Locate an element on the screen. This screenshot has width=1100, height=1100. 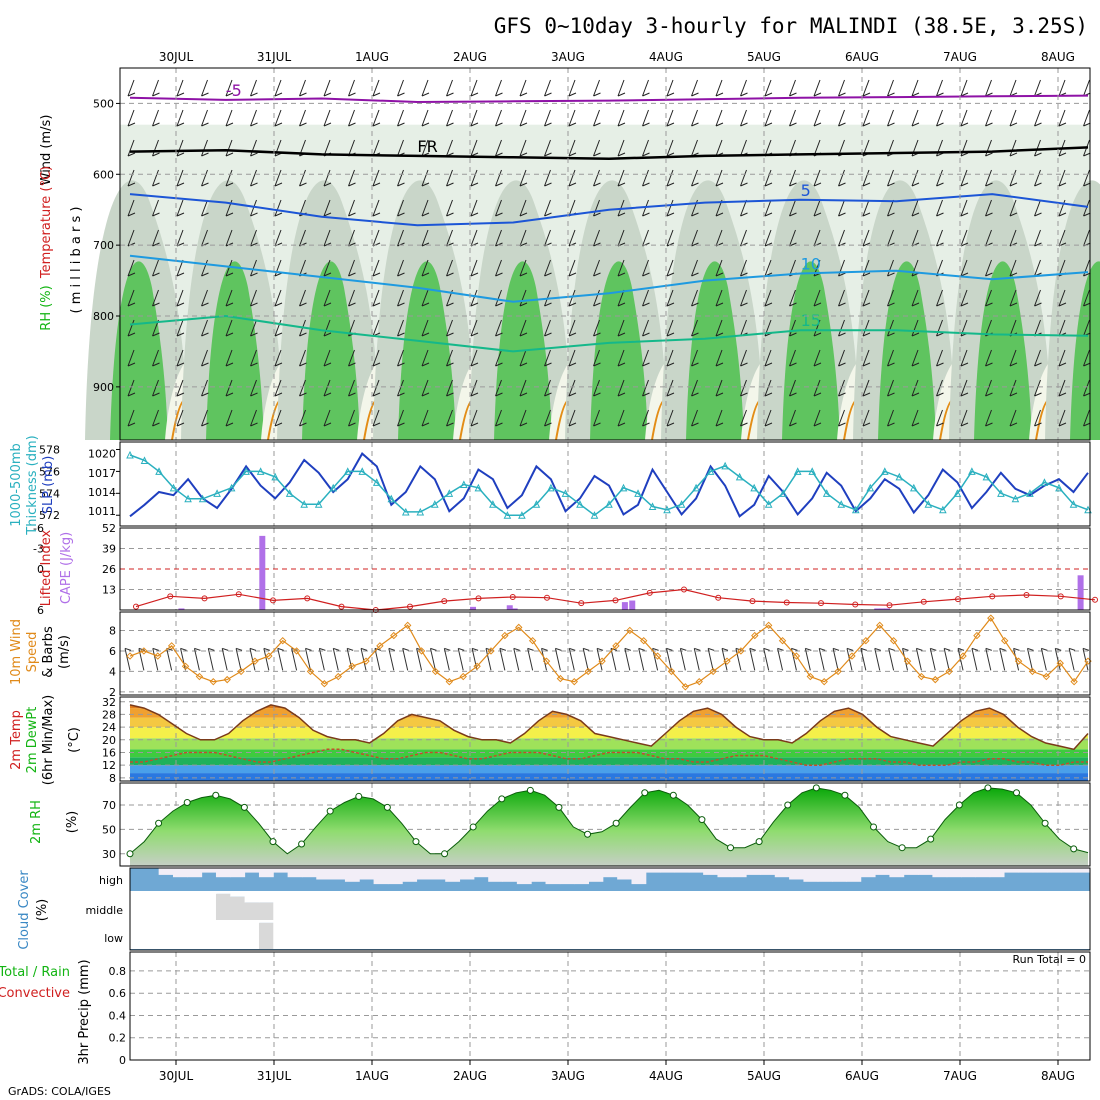
bottom-date-label: 3AUG is located at coordinates (568, 1076).